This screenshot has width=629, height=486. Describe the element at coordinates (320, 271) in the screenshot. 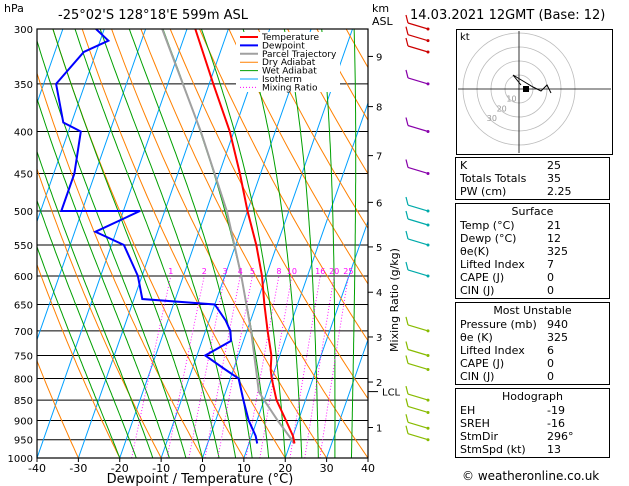

I see `mixing-ratio-tick-label: 16` at that location.